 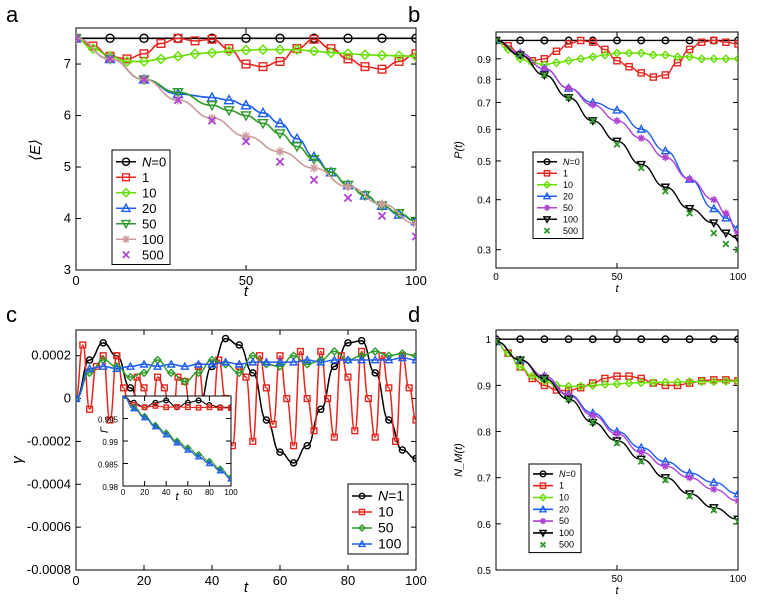 I want to click on y-axis-label: γ, so click(x=17, y=459).